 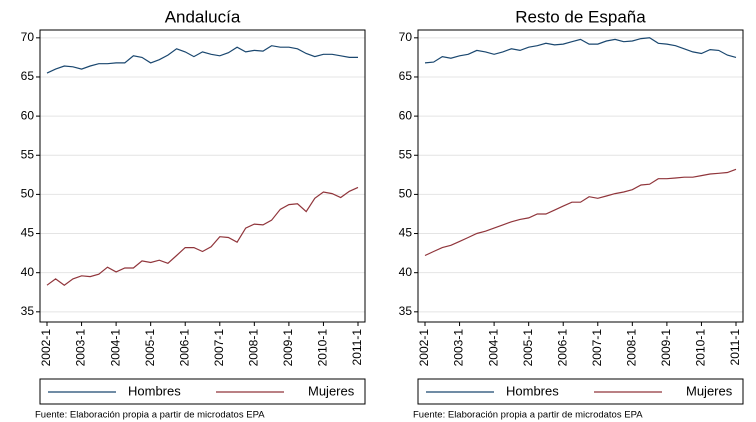 I want to click on chart-title: Andalucía, so click(x=203, y=16).